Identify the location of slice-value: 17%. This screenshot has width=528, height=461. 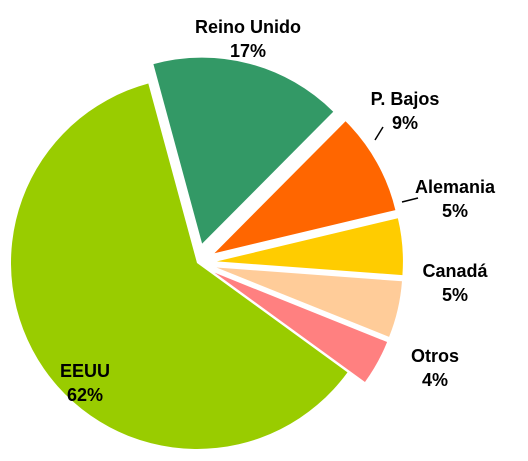
(248, 51).